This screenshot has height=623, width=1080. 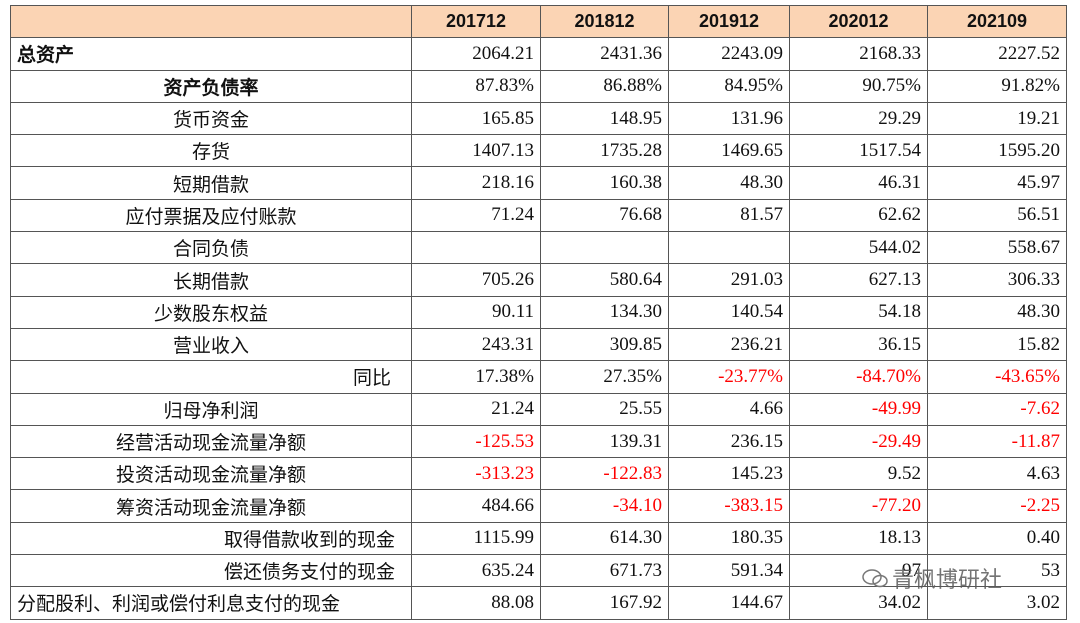 I want to click on row-label: 存货, so click(x=211, y=151).